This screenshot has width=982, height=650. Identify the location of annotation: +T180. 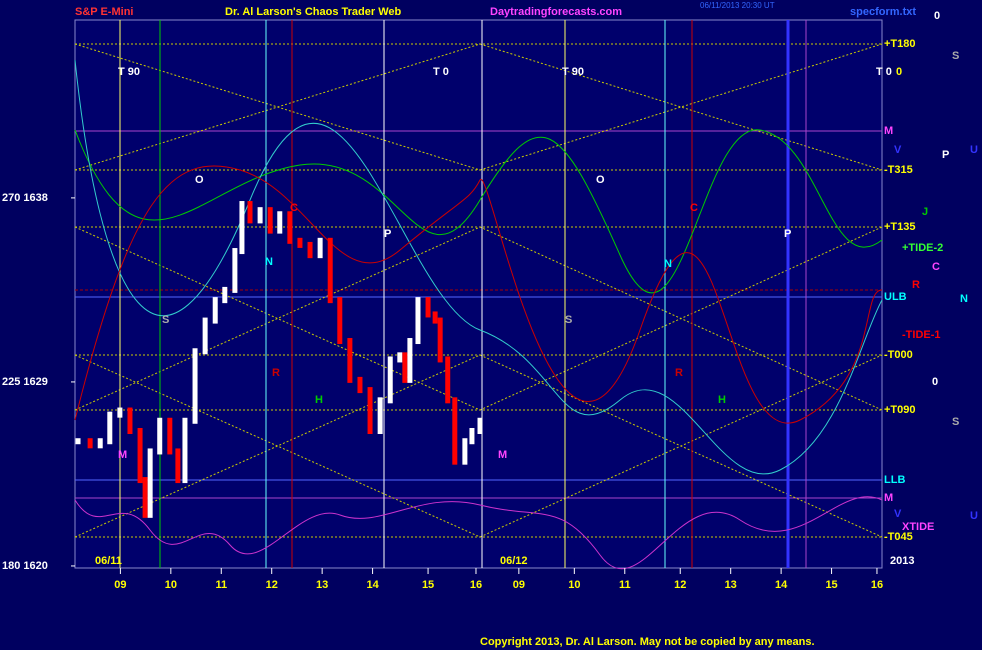
(900, 44).